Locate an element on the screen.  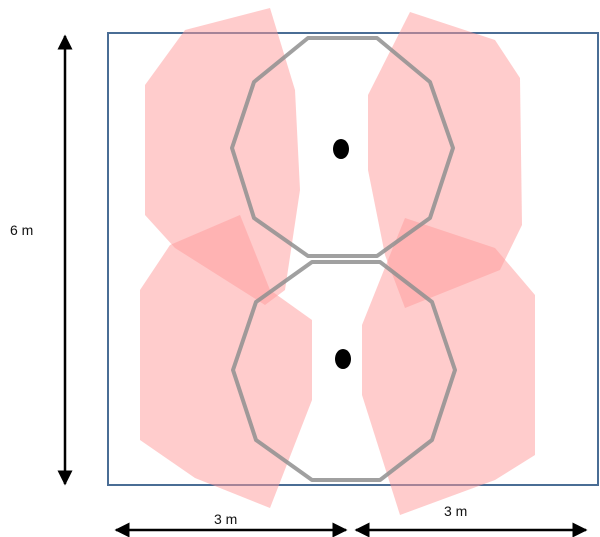
height-dimension-label: 6 m is located at coordinates (21, 230).